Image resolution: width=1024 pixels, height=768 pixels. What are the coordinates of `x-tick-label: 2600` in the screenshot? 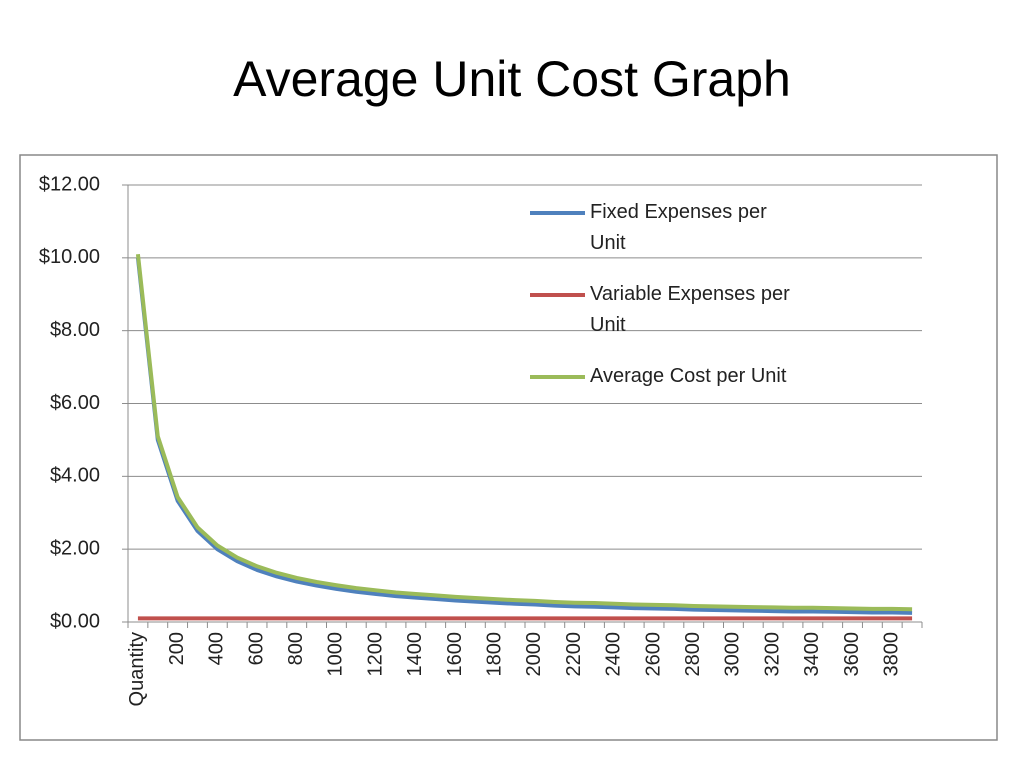 It's located at (653, 654).